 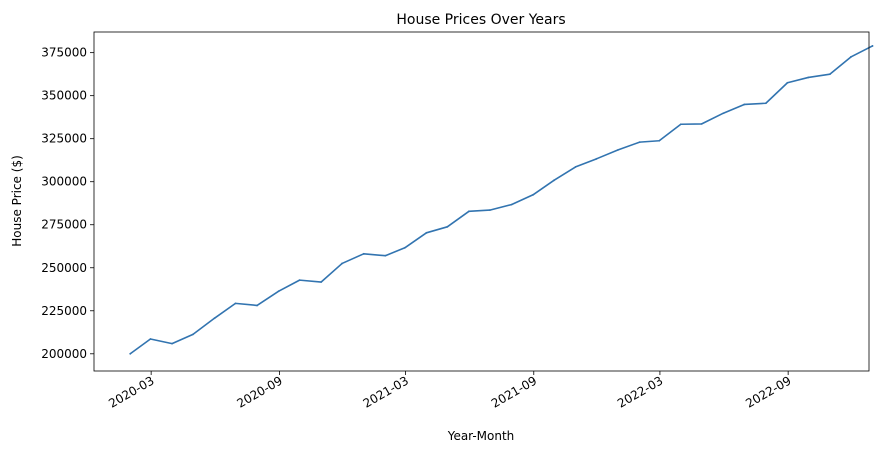 What do you see at coordinates (481, 436) in the screenshot?
I see `x-axis-label: Year-Month` at bounding box center [481, 436].